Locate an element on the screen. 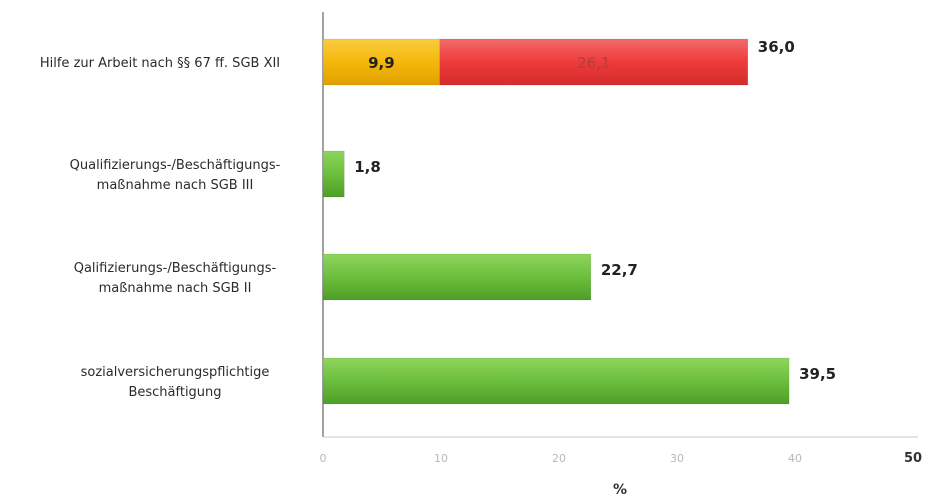 The width and height of the screenshot is (928, 497). segment-value-label: 26,1 is located at coordinates (593, 63).